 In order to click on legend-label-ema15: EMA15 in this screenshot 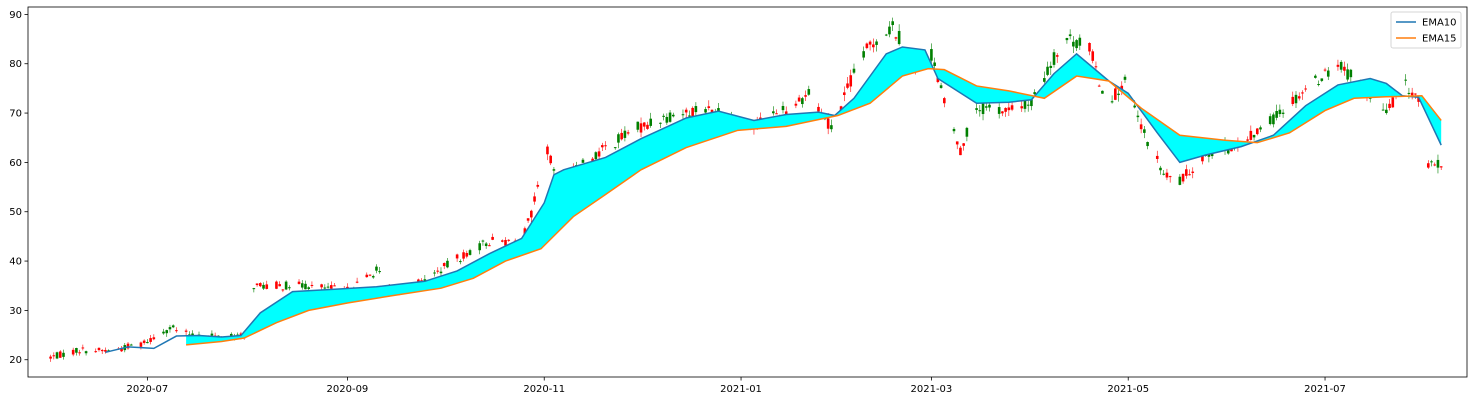, I will do `click(1439, 39)`.